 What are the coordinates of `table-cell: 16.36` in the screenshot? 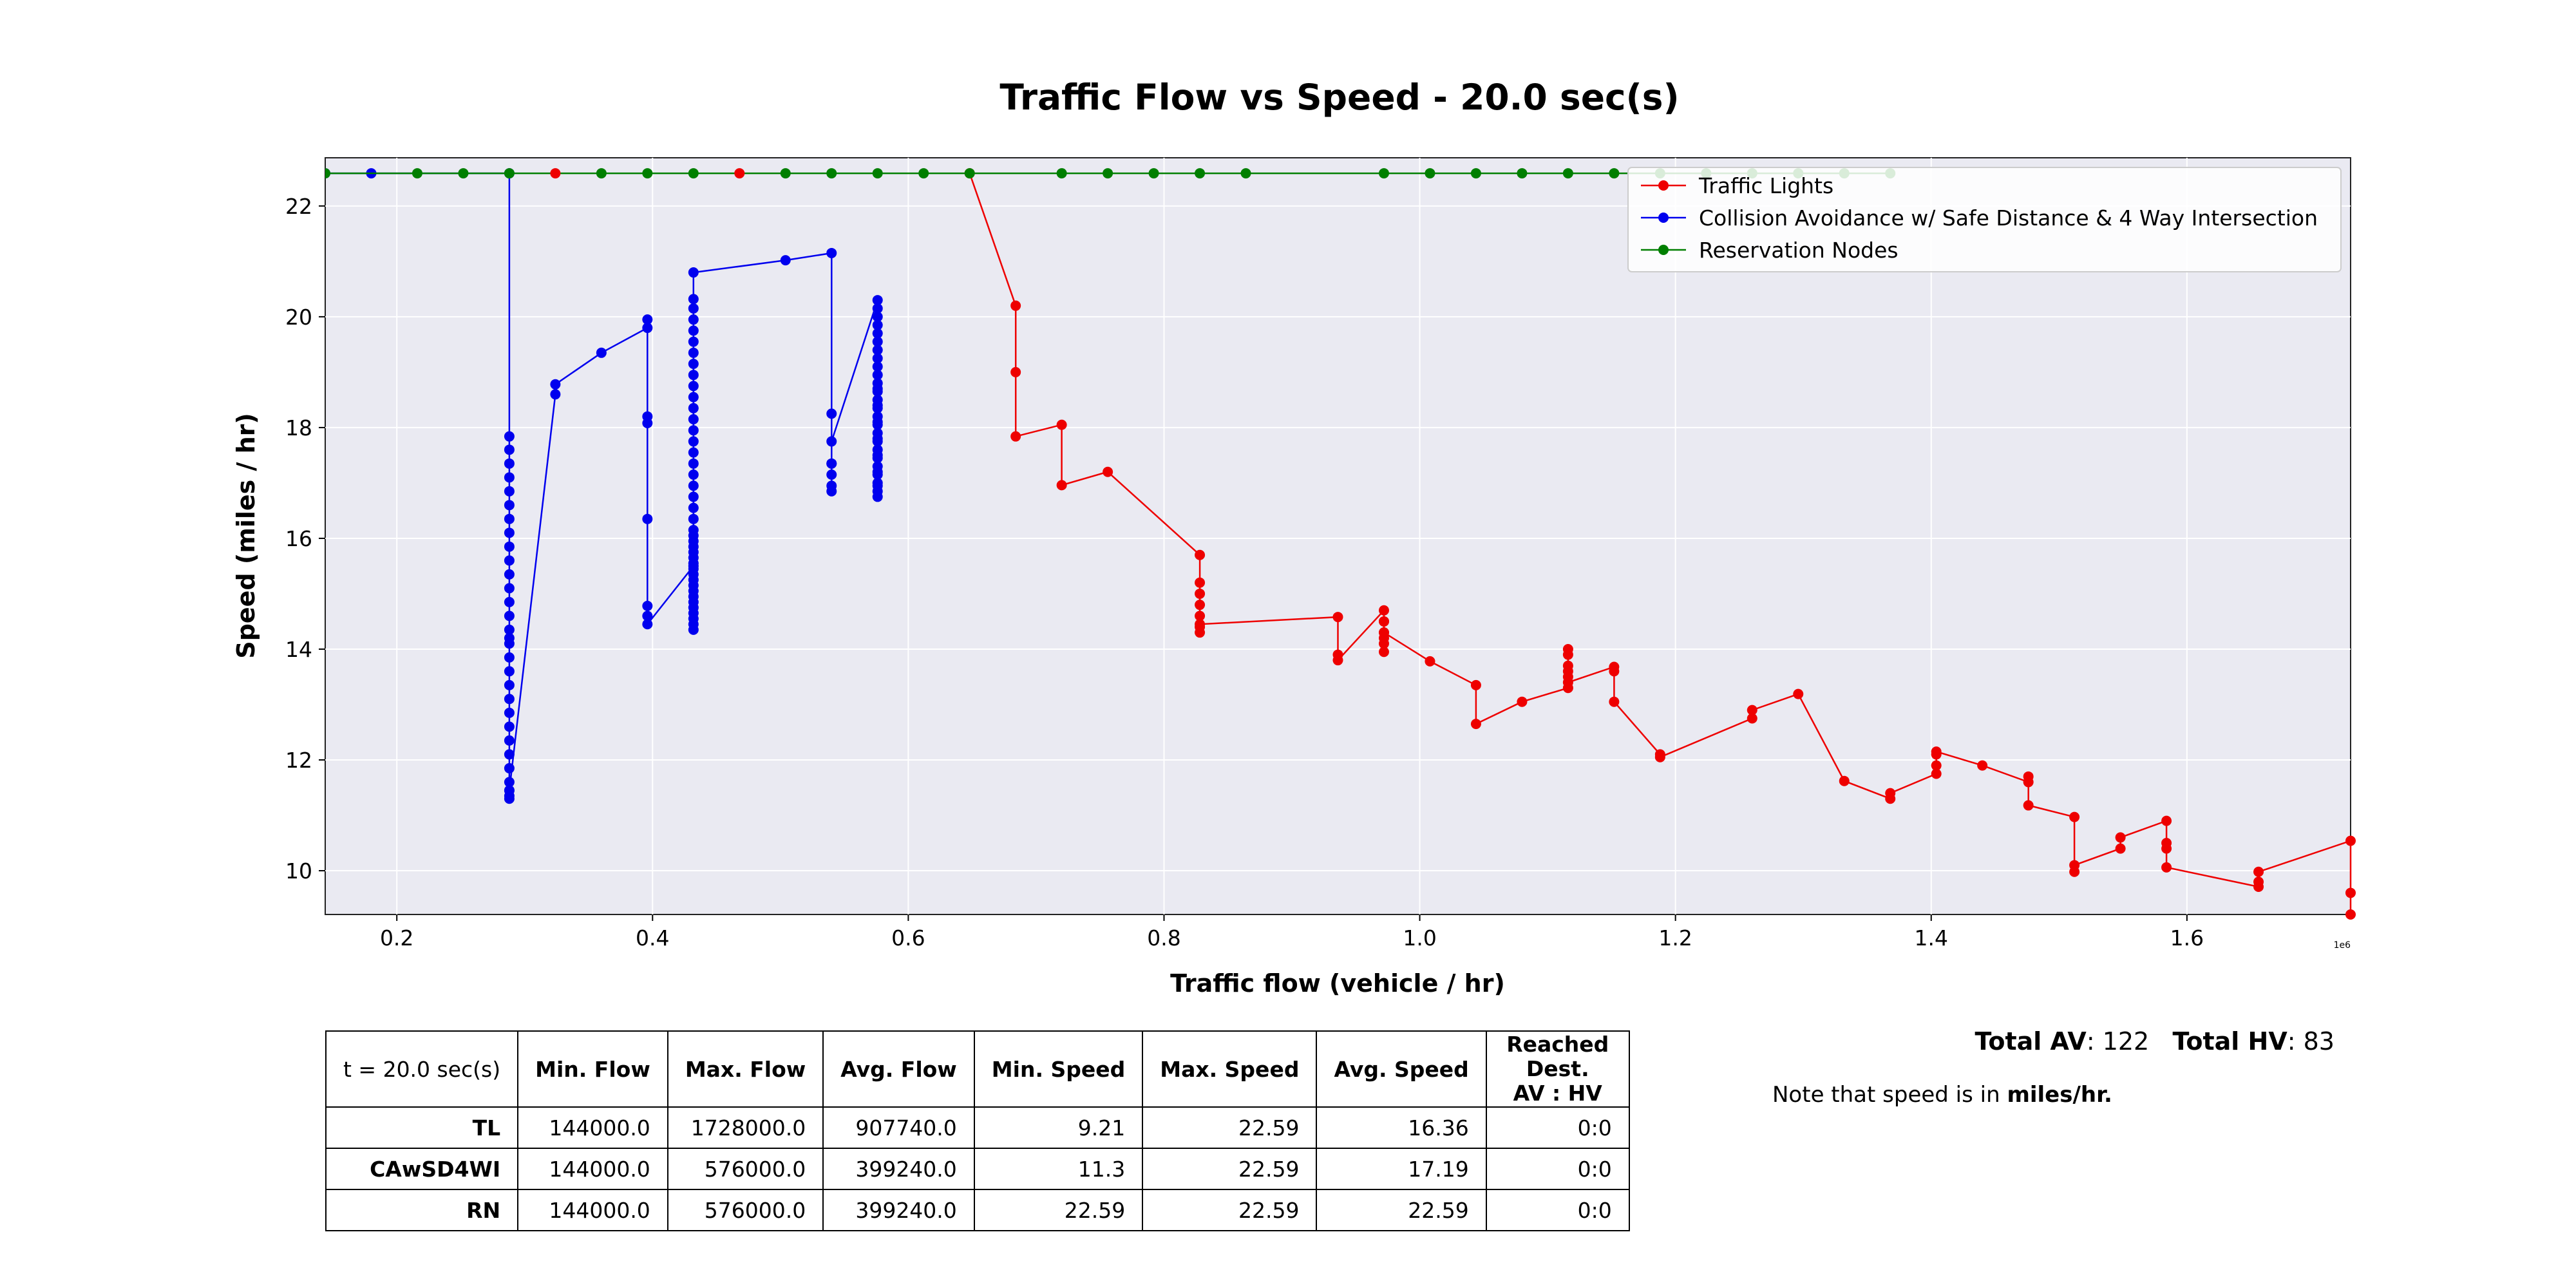 It's located at (1401, 1127).